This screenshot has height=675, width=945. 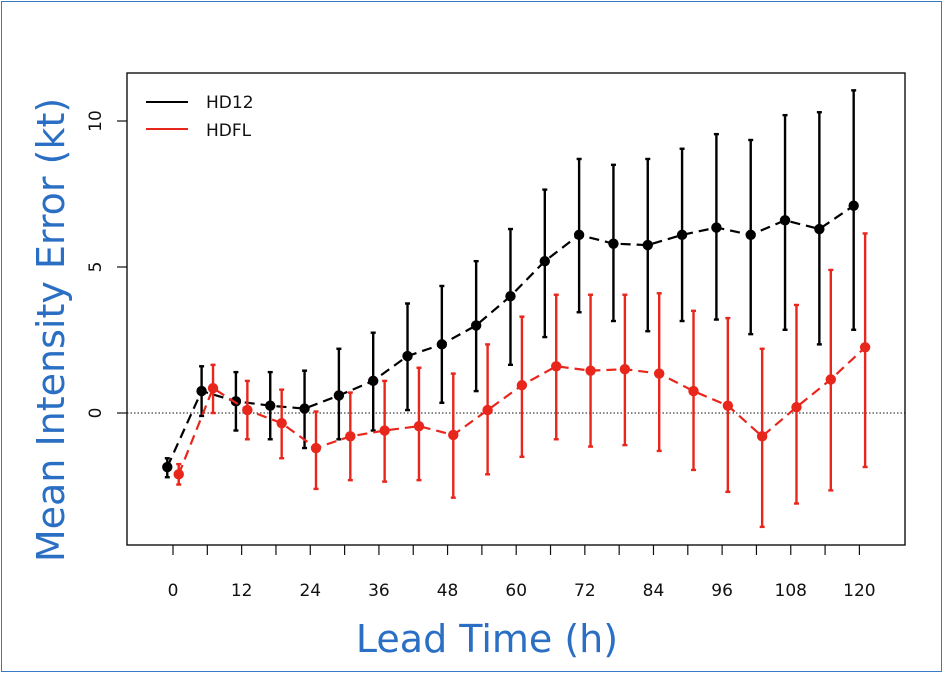 What do you see at coordinates (173, 591) in the screenshot?
I see `x-tick-label: 0` at bounding box center [173, 591].